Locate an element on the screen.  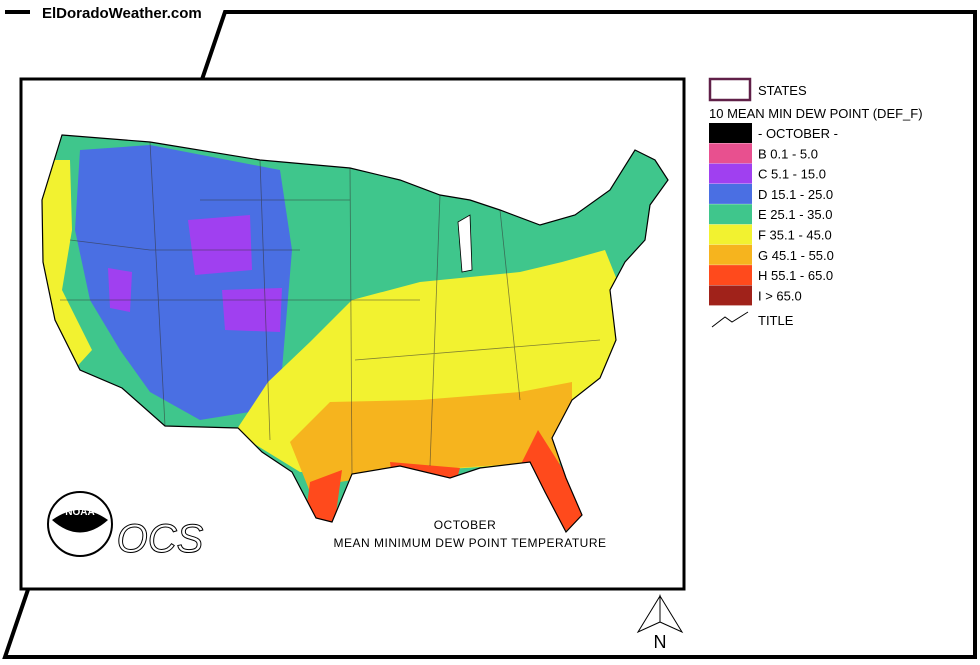
title-icon is located at coordinates (730, 319).